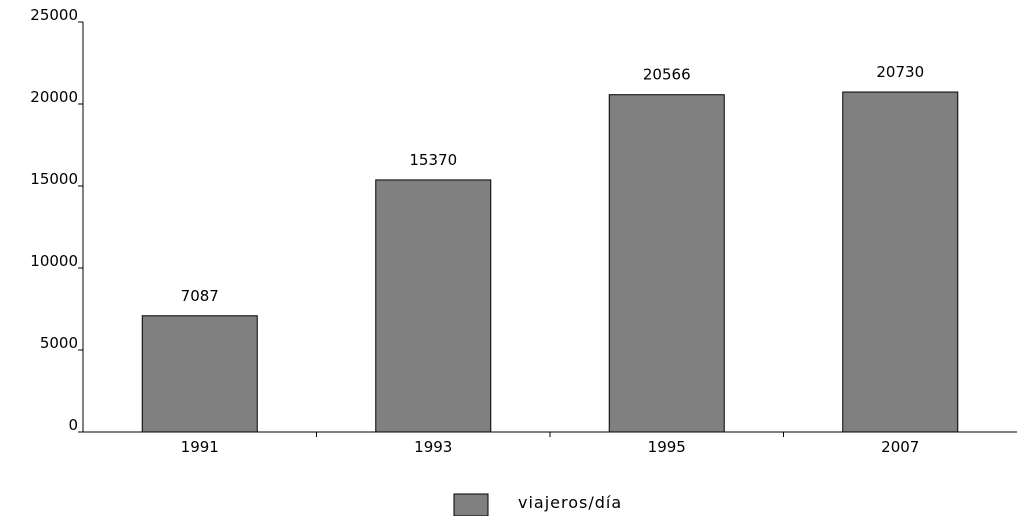 The image size is (1017, 516). I want to click on data-label: 20730, so click(900, 72).